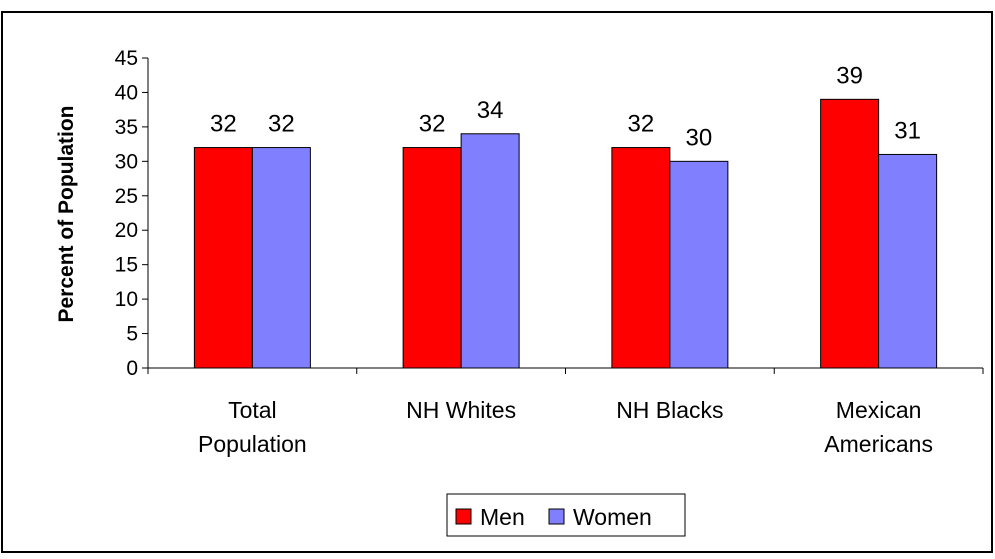 The height and width of the screenshot is (559, 995). I want to click on data-label: 34, so click(490, 110).